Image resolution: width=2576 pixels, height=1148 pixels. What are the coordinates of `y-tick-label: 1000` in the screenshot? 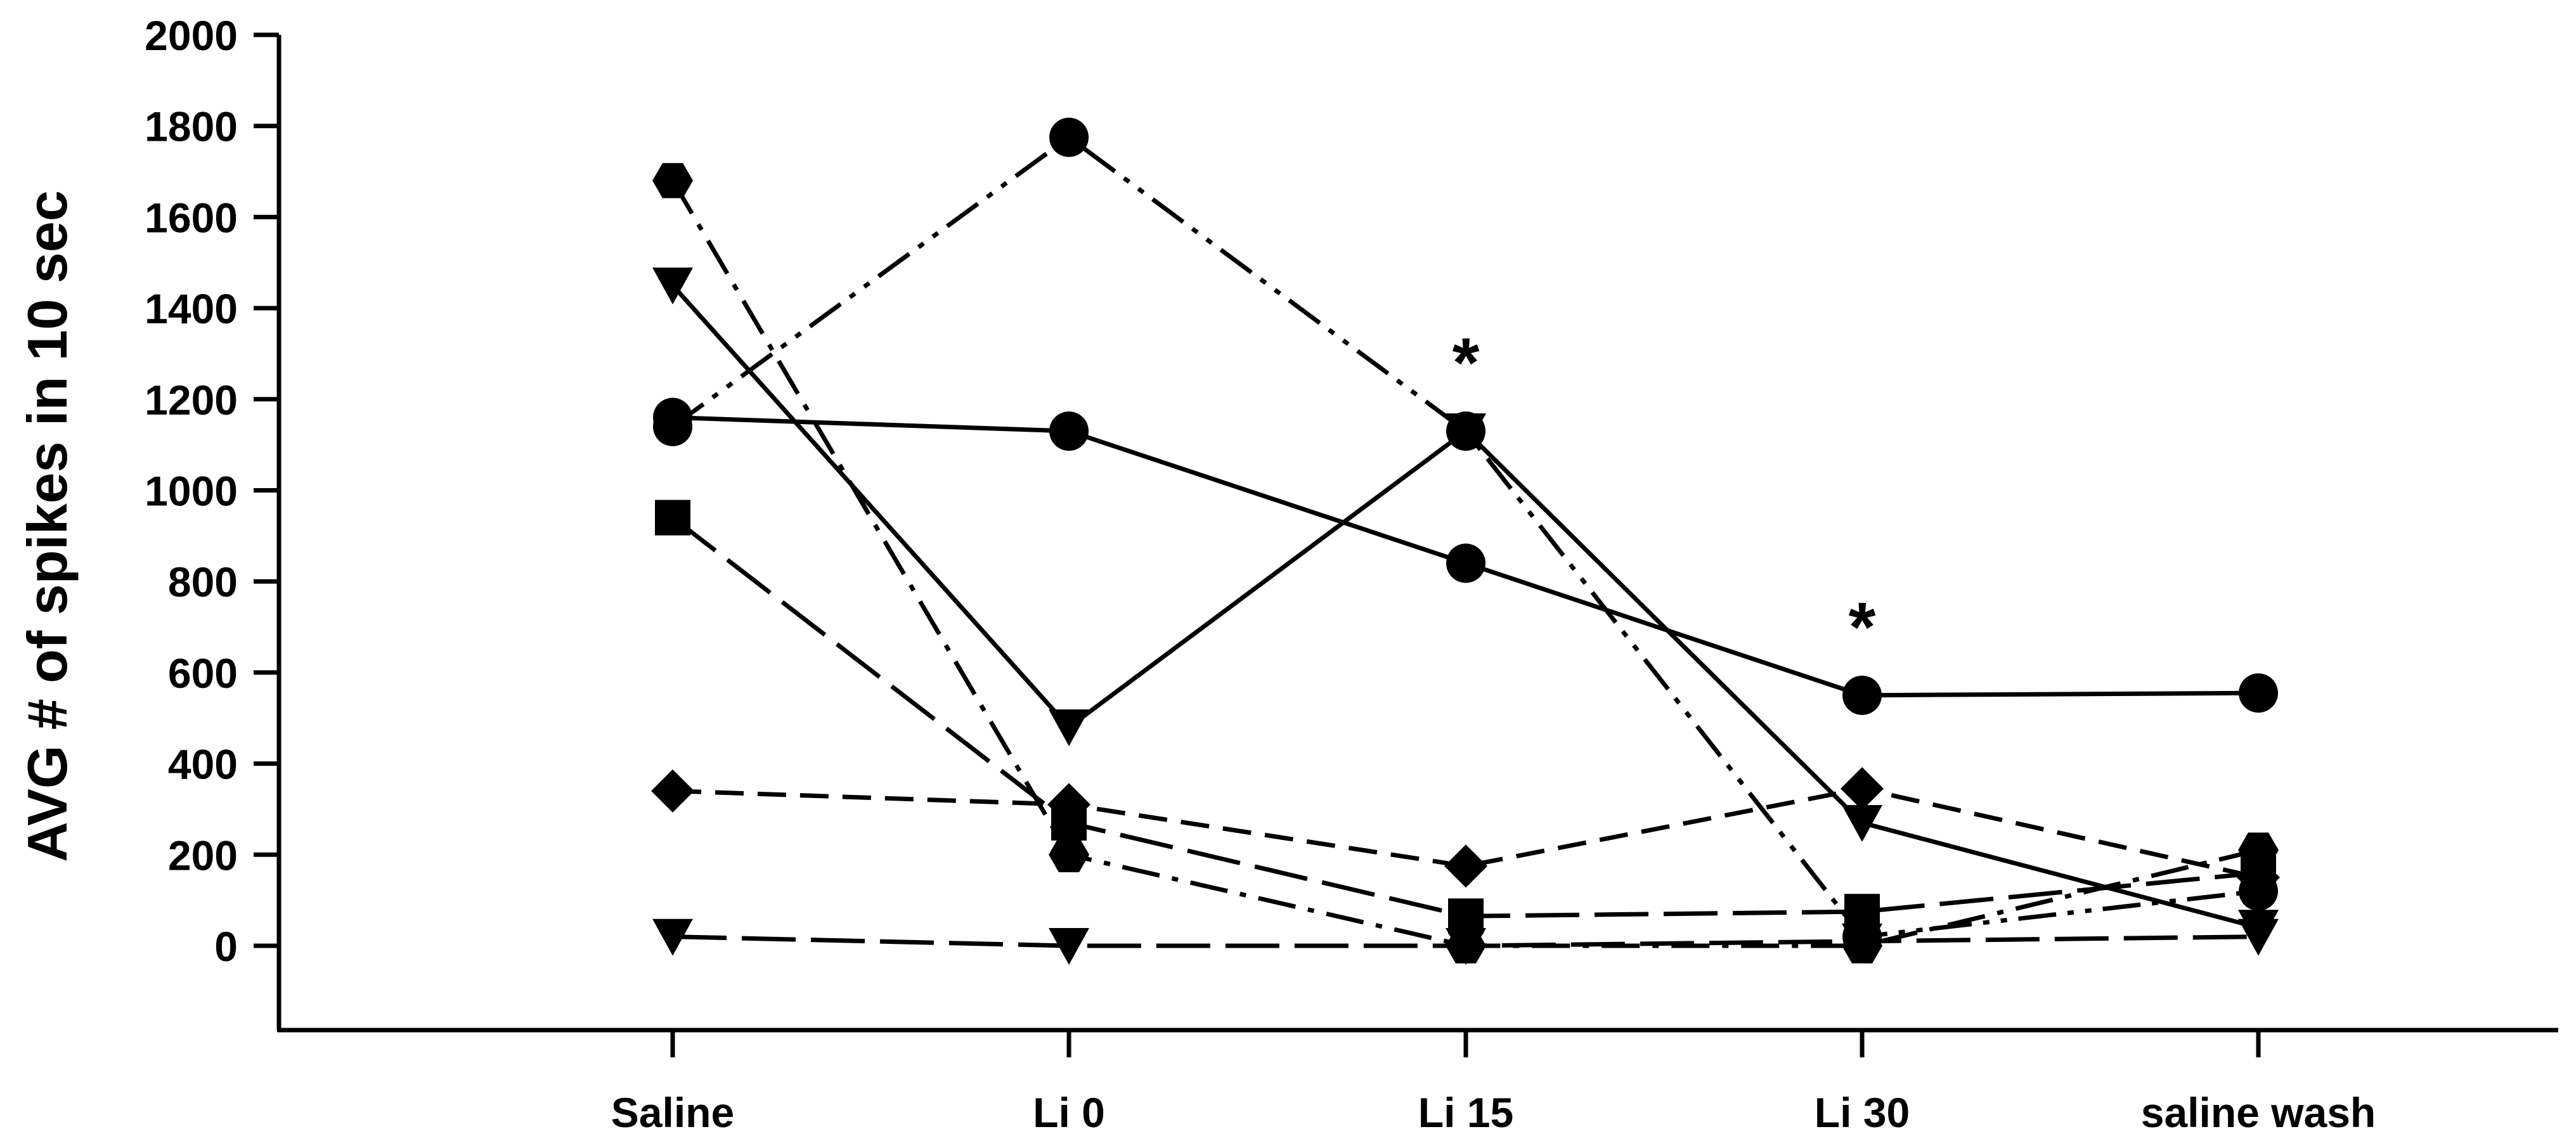 It's located at (191, 491).